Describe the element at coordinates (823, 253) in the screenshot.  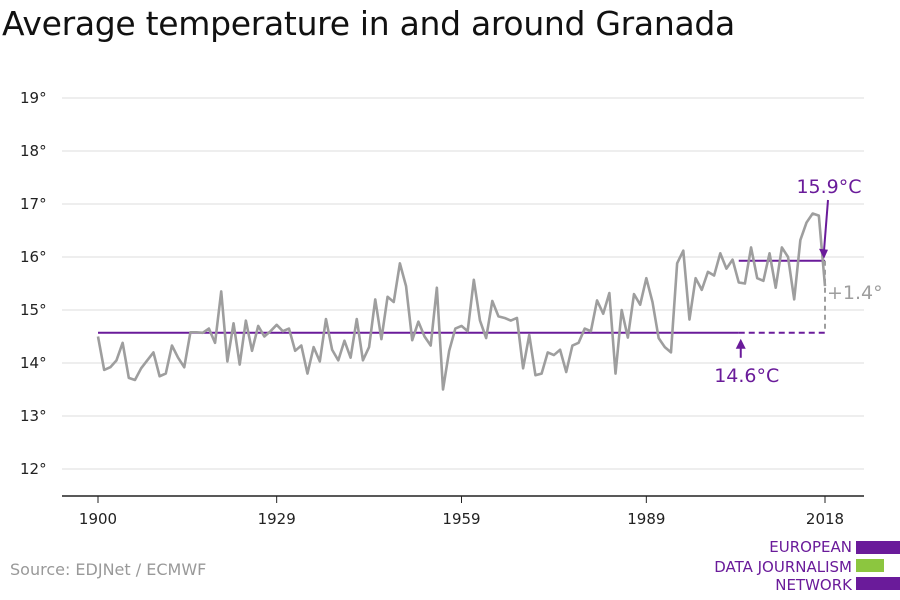
I see `recent-mean-arrowhead` at that location.